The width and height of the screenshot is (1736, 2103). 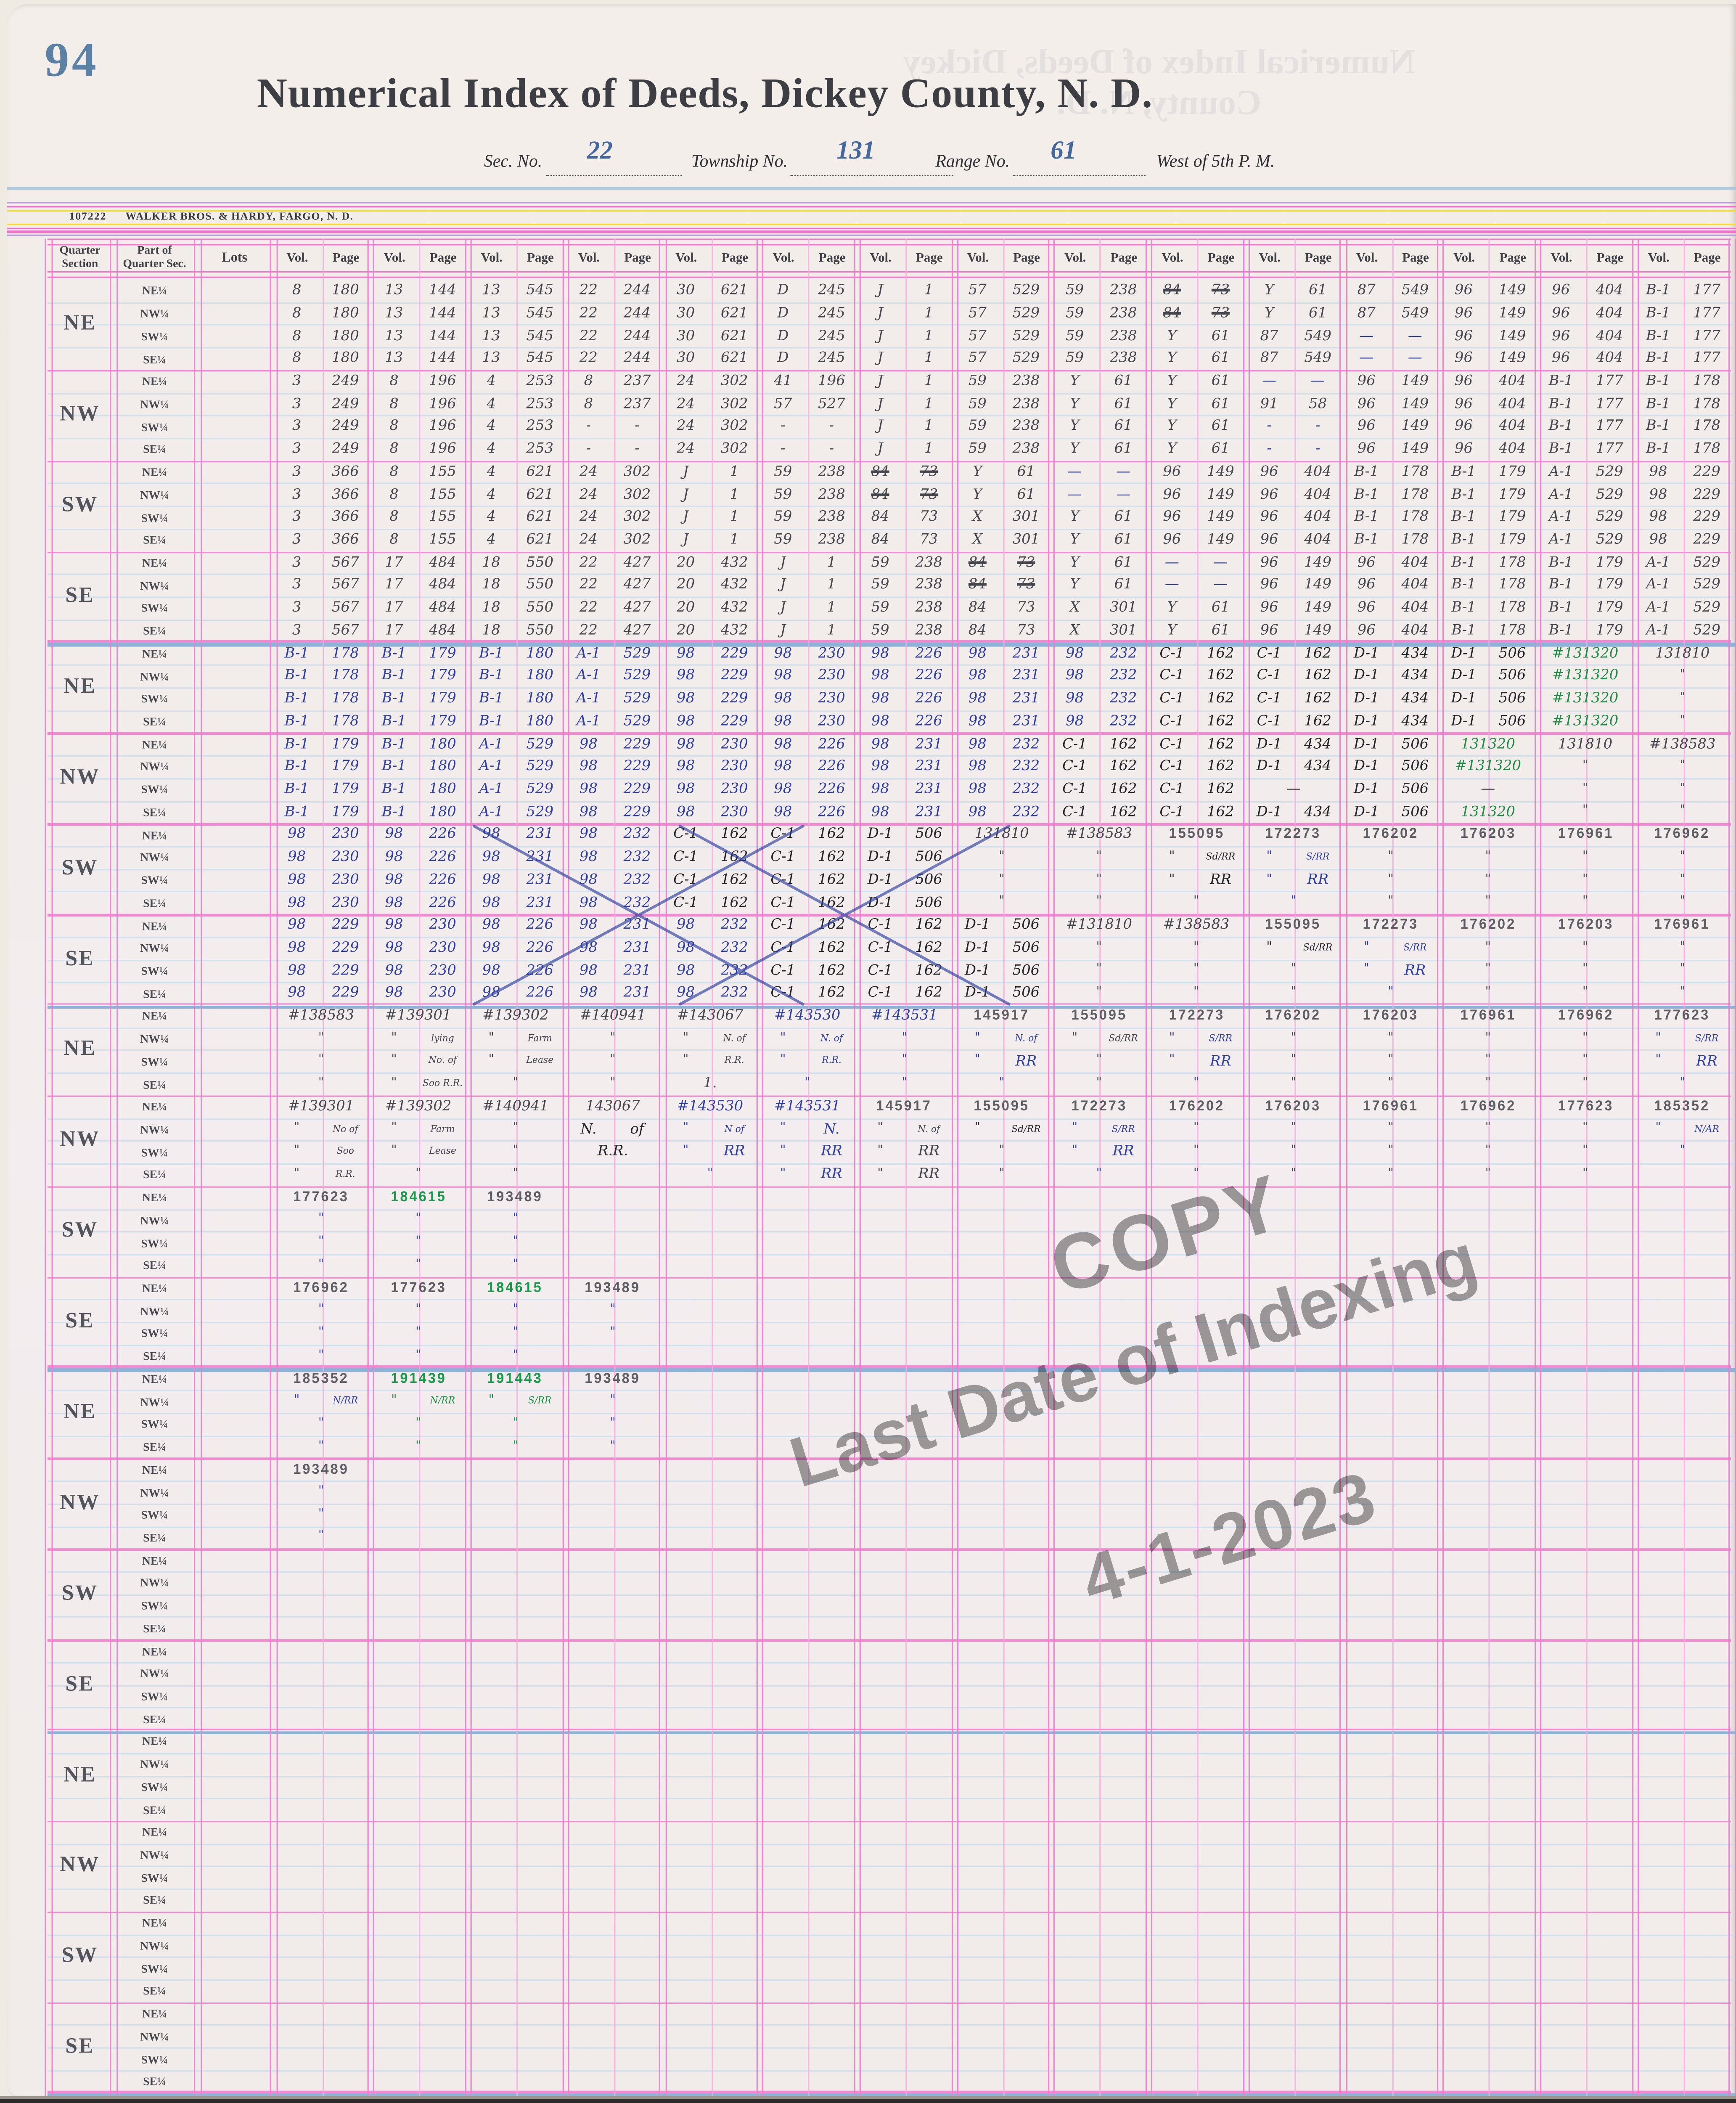 I want to click on entry-text: 567, so click(x=345, y=562).